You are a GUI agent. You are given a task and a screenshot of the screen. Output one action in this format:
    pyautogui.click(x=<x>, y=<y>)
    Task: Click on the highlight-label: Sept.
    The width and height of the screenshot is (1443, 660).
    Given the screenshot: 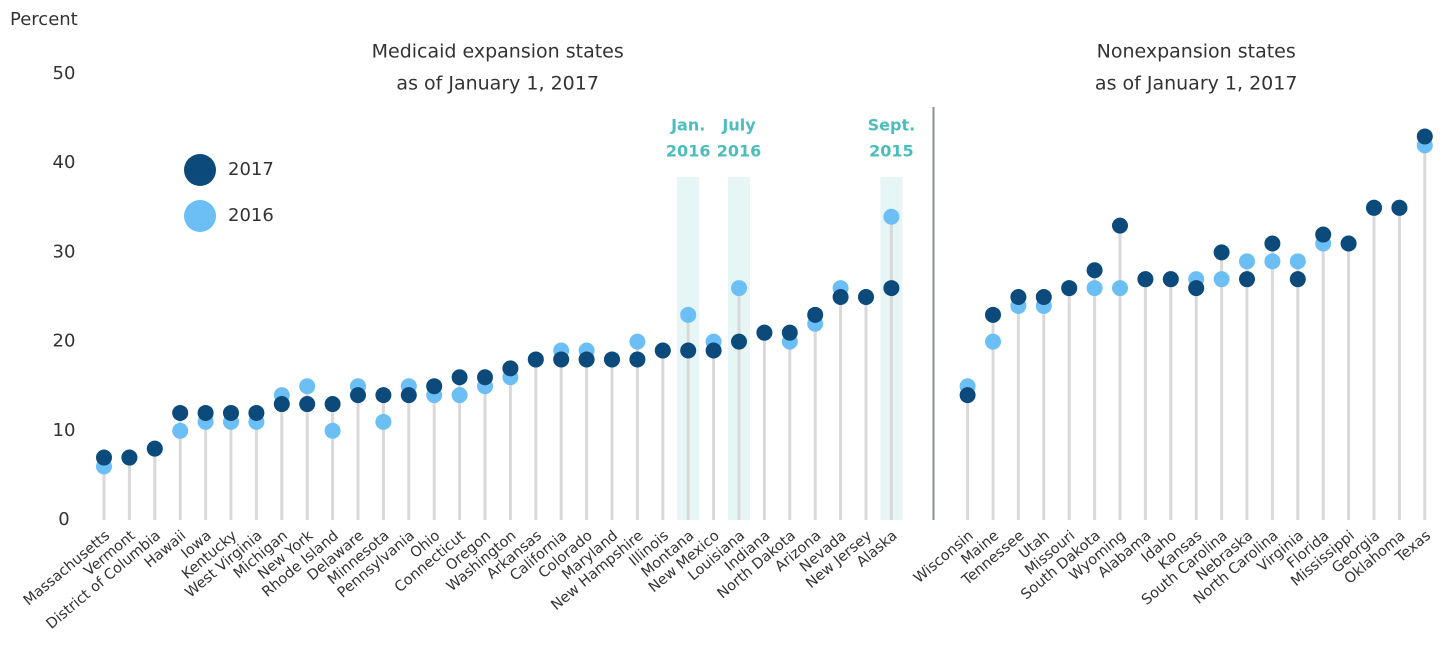 What is the action you would take?
    pyautogui.click(x=892, y=125)
    